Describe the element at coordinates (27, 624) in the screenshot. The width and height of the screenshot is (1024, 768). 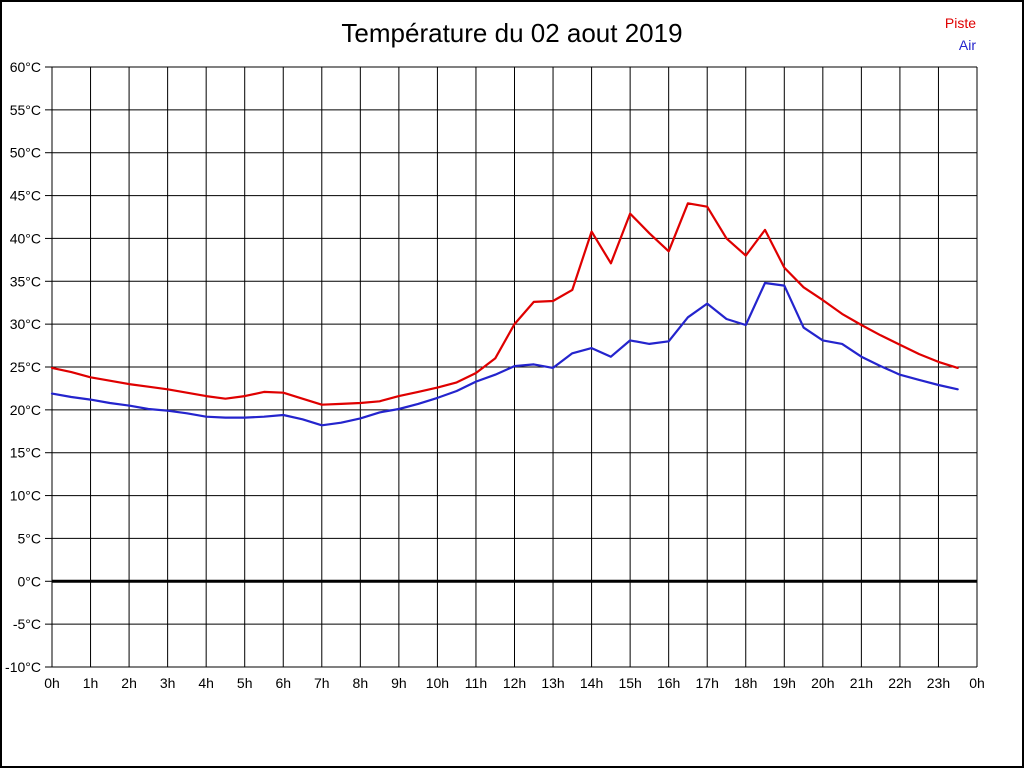
I see `y-tick-label: -5°C` at that location.